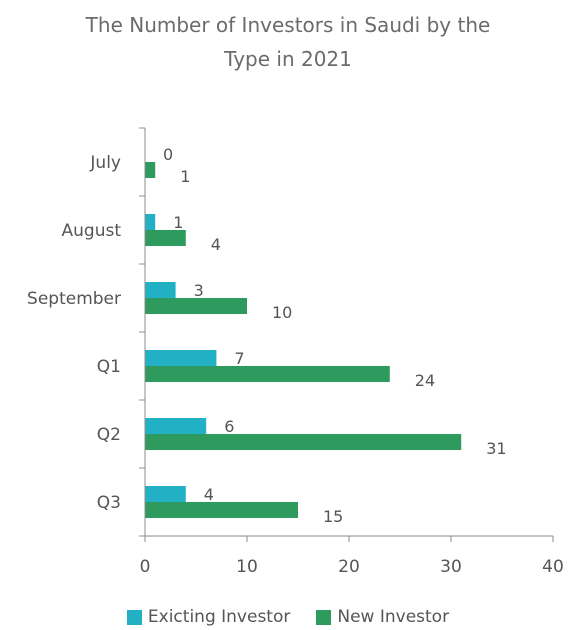 The height and width of the screenshot is (630, 576). Describe the element at coordinates (393, 617) in the screenshot. I see `legend-label-new: New Investor` at that location.